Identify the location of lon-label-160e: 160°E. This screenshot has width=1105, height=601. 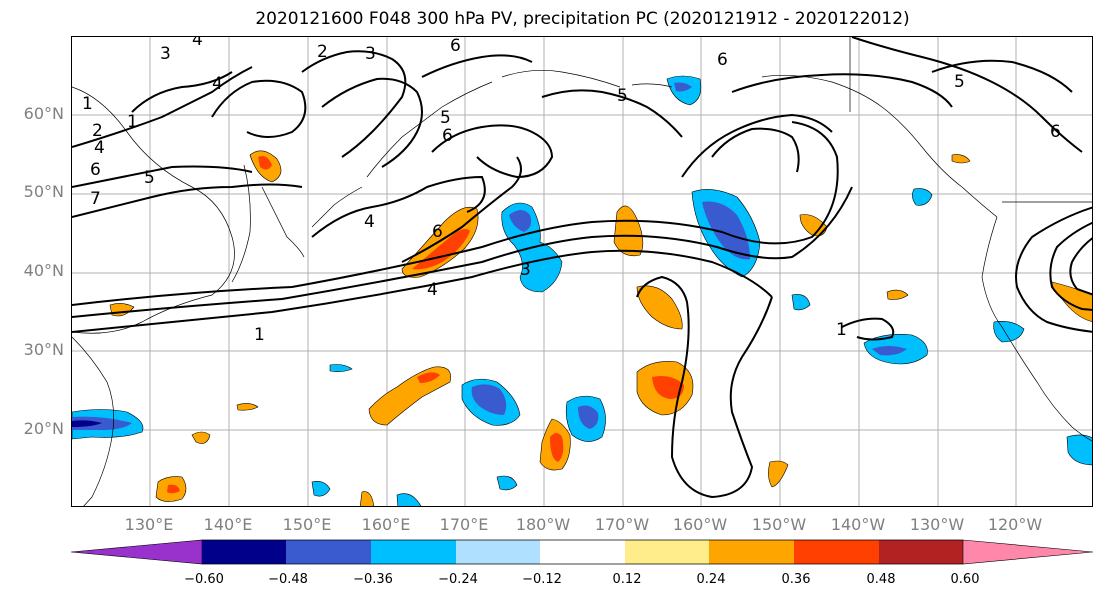
(386, 524).